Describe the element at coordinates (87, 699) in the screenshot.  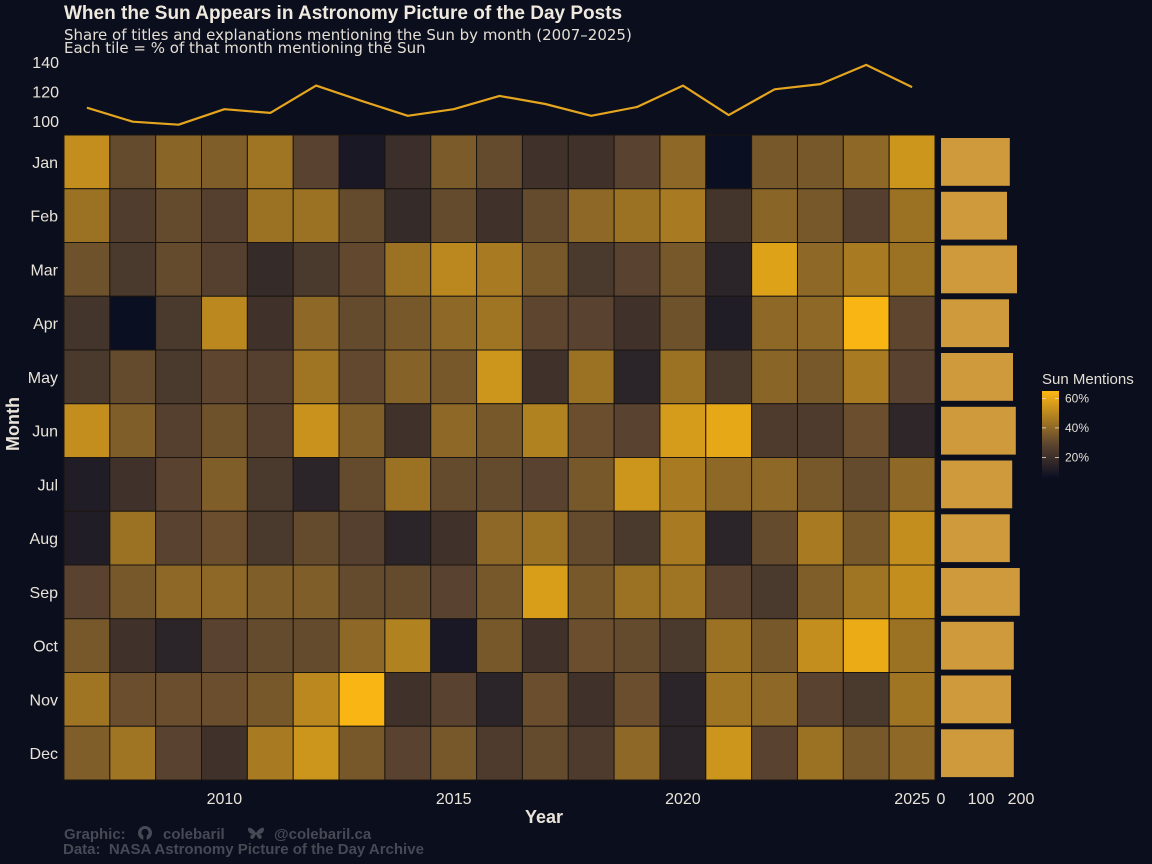
I see `heatmap-tile-nov-2007` at that location.